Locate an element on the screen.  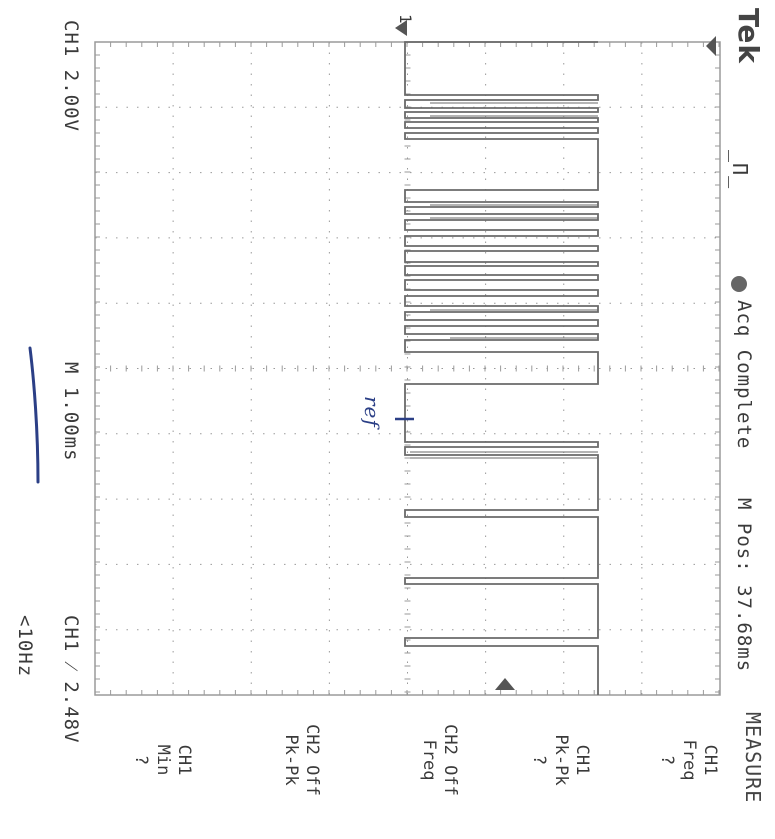
measure-slot-ch2-pk-pk: CH2 Off Pk-Pk is located at coordinates (266, 774).